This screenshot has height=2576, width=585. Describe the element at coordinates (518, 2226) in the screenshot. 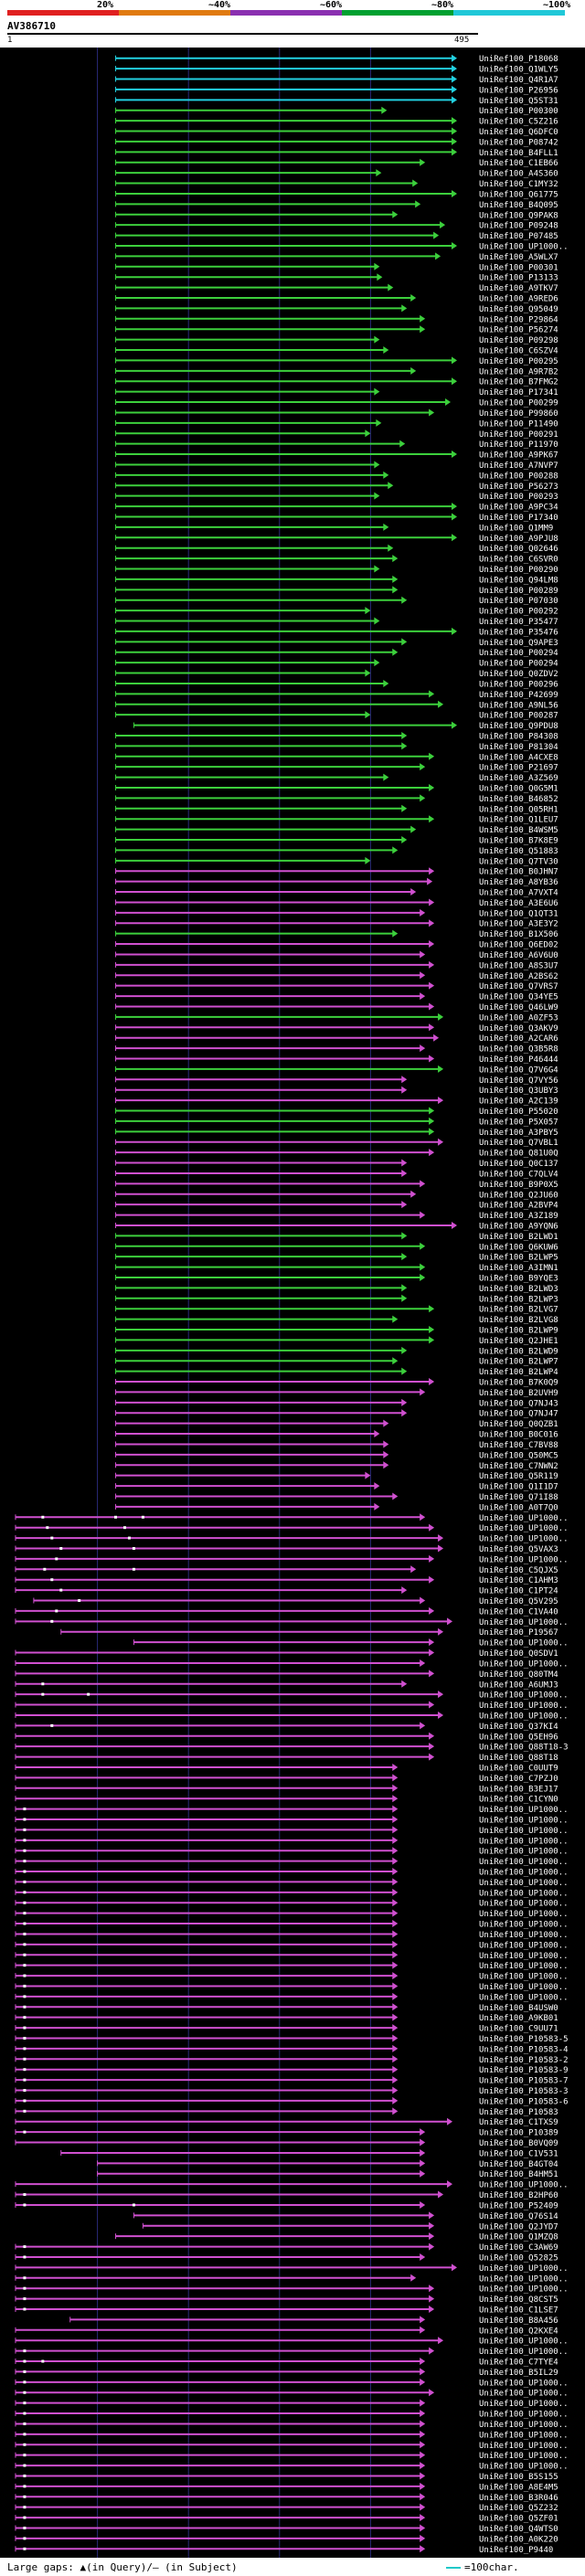

I see `hit-label: UniRef100_Q2JYD7` at that location.